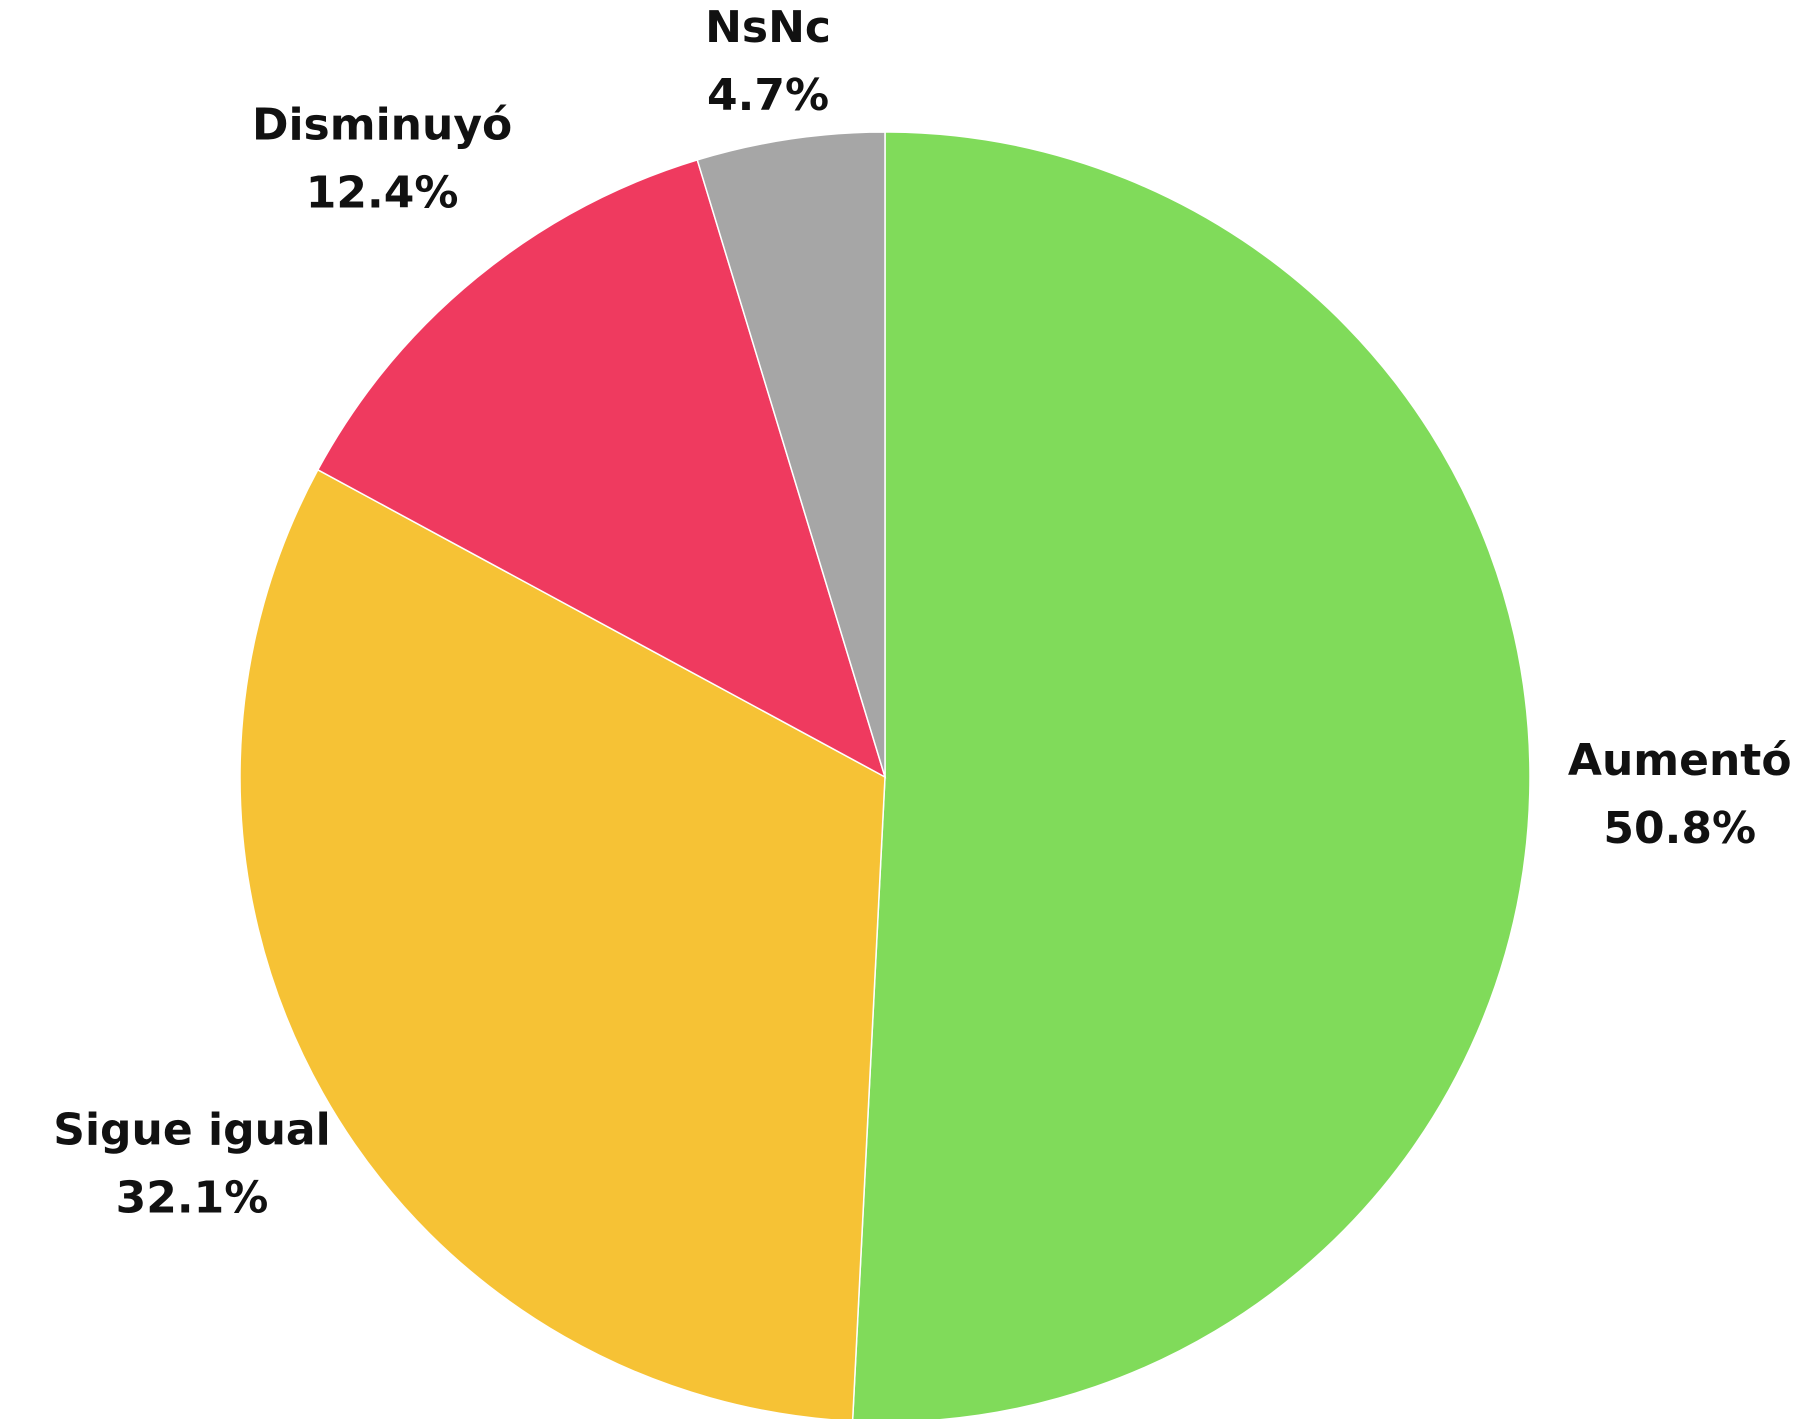  Describe the element at coordinates (191, 1130) in the screenshot. I see `slice-label: Sigue igual` at that location.